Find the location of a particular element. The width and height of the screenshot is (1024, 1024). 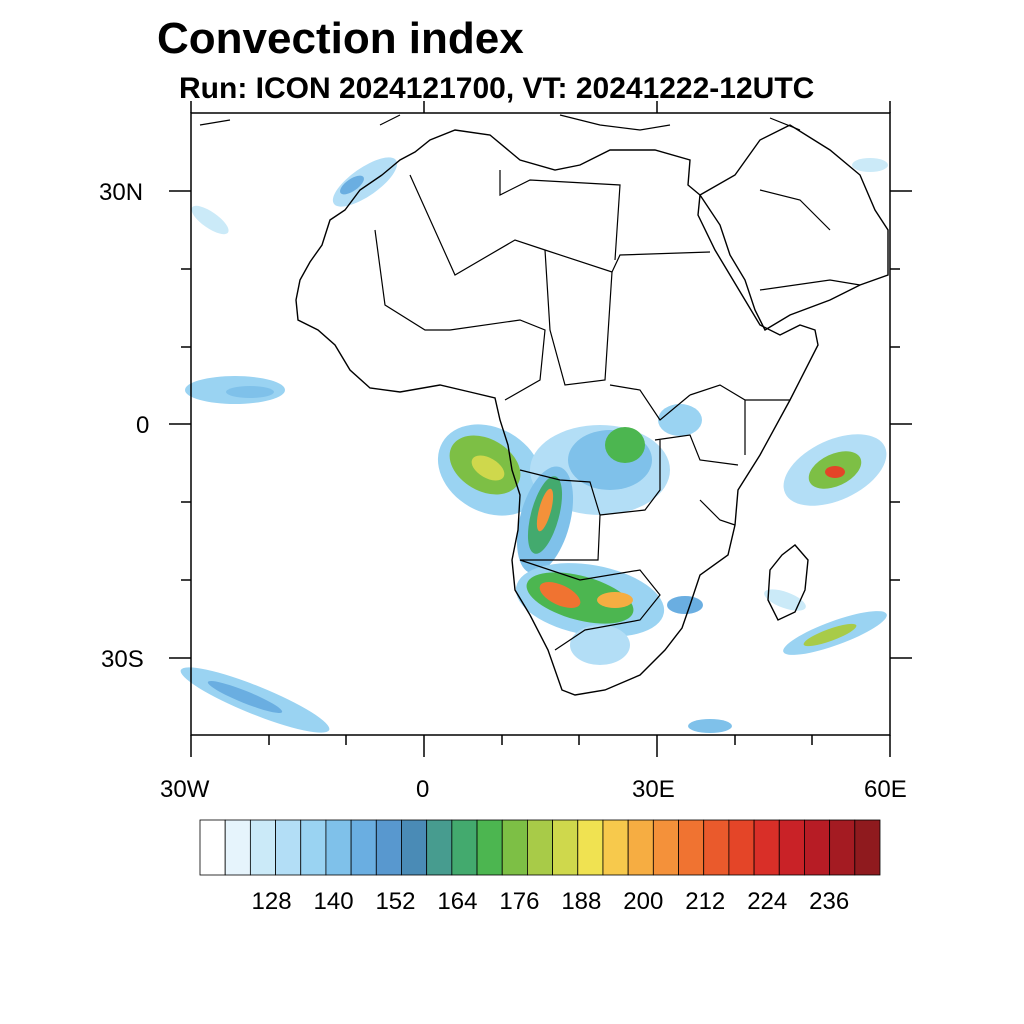

colorbar-boxes is located at coordinates (540, 847).